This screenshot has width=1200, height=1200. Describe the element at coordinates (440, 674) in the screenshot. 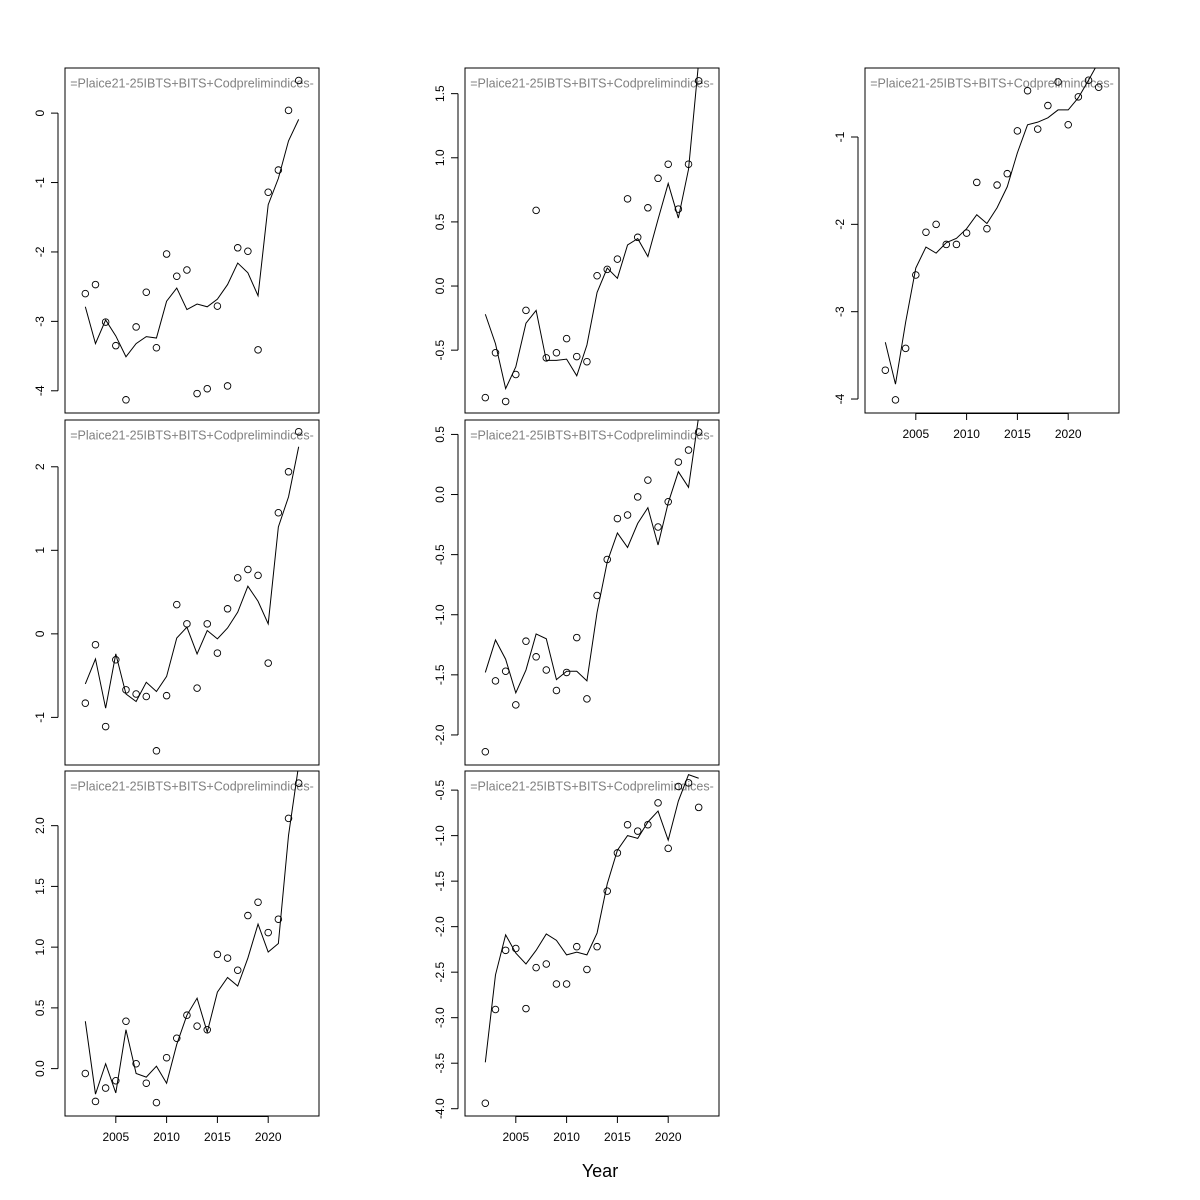

I see `y-tick-label: -1.5` at that location.